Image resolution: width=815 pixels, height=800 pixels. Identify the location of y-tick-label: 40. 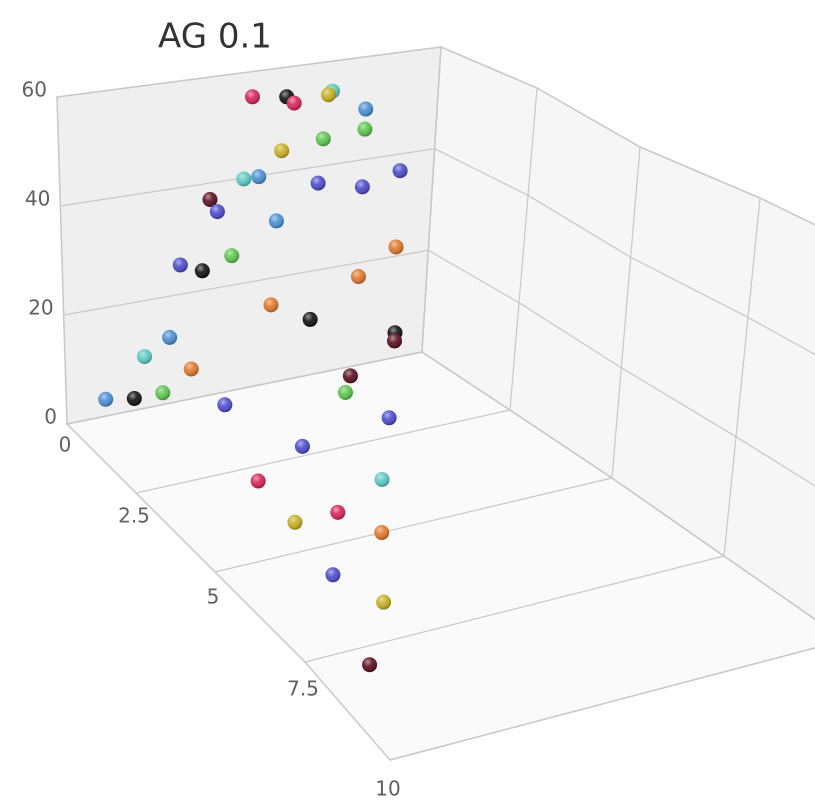
(37, 199).